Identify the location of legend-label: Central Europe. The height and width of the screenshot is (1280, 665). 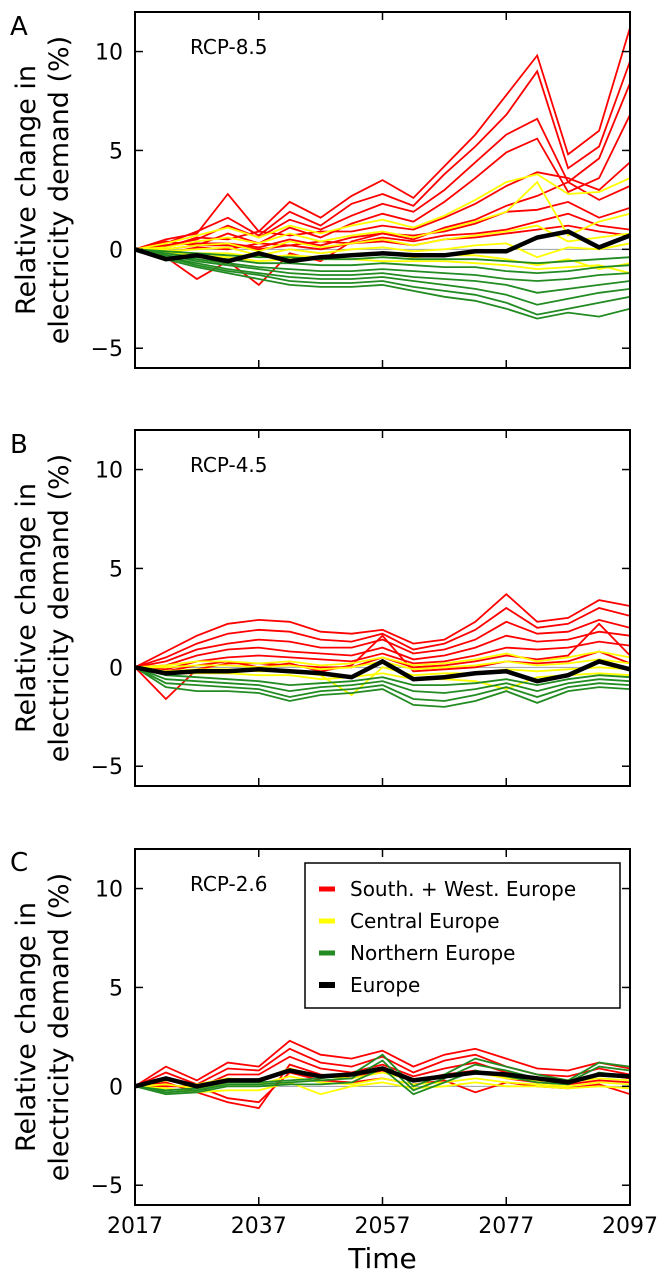
(425, 921).